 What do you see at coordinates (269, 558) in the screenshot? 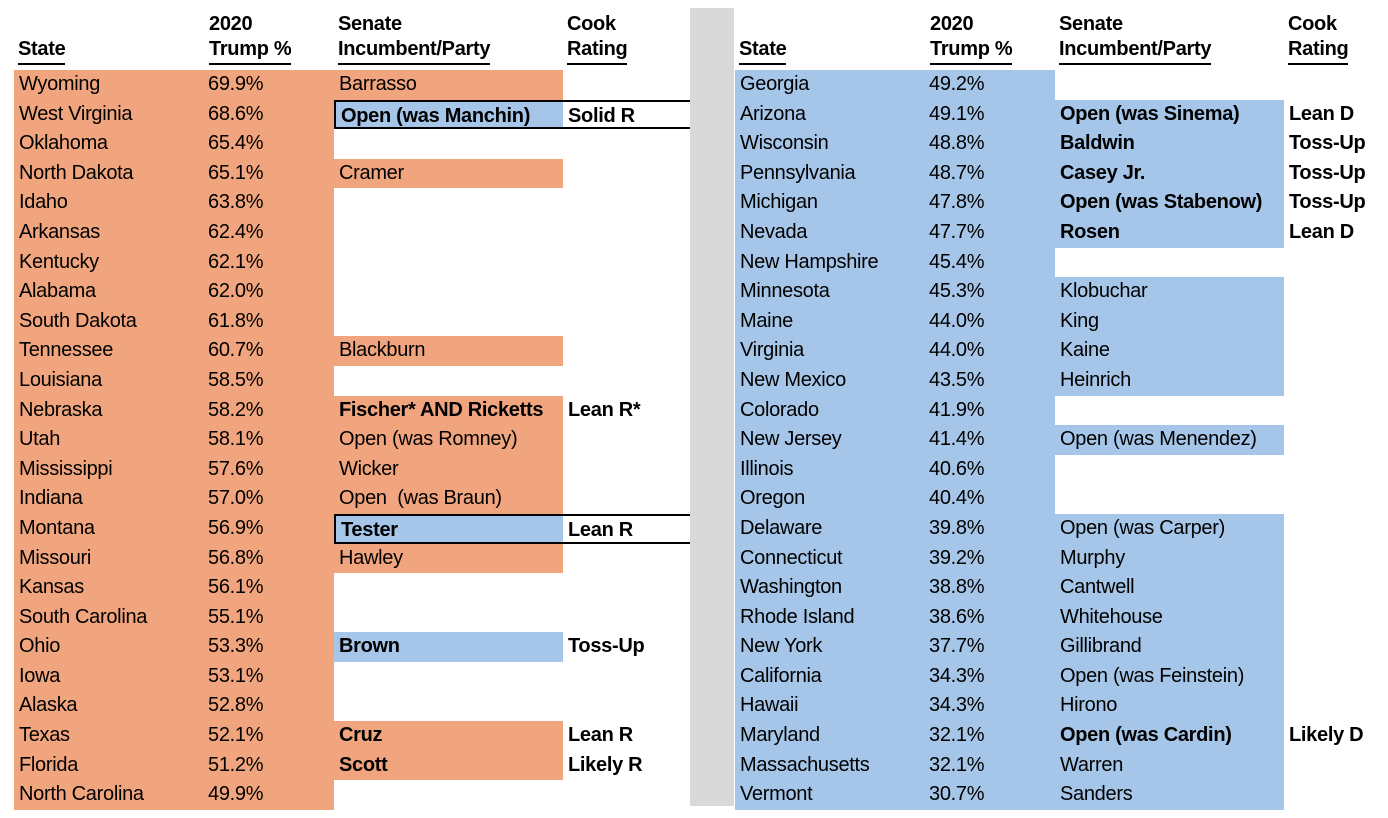
I see `trump-pct-cell: 56.8%` at bounding box center [269, 558].